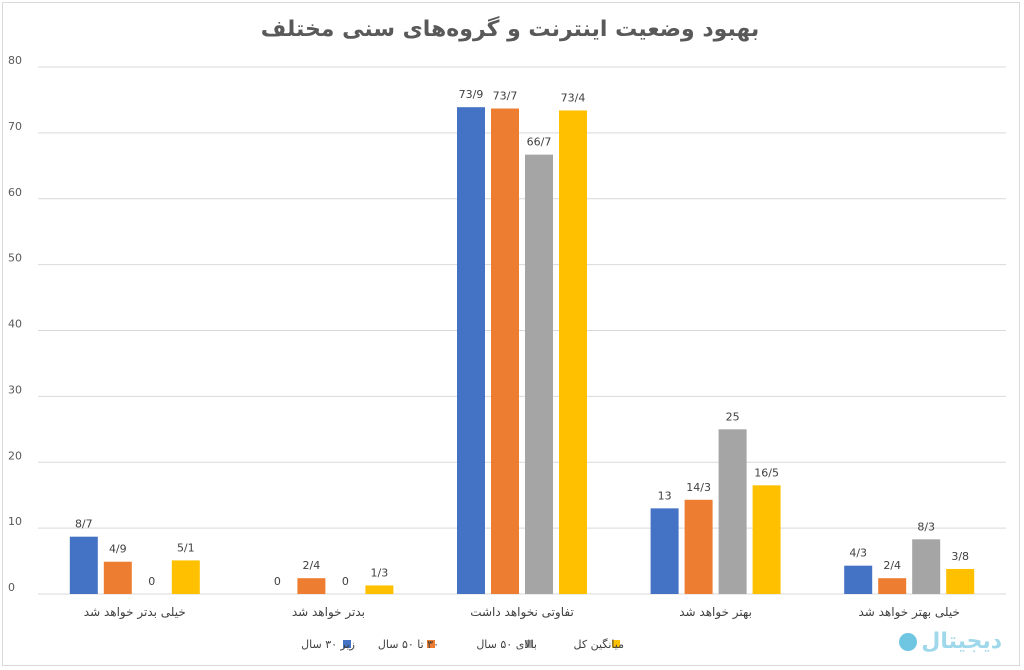 Image resolution: width=1024 pixels, height=670 pixels. What do you see at coordinates (573, 97) in the screenshot?
I see `data-label: 73/4` at bounding box center [573, 97].